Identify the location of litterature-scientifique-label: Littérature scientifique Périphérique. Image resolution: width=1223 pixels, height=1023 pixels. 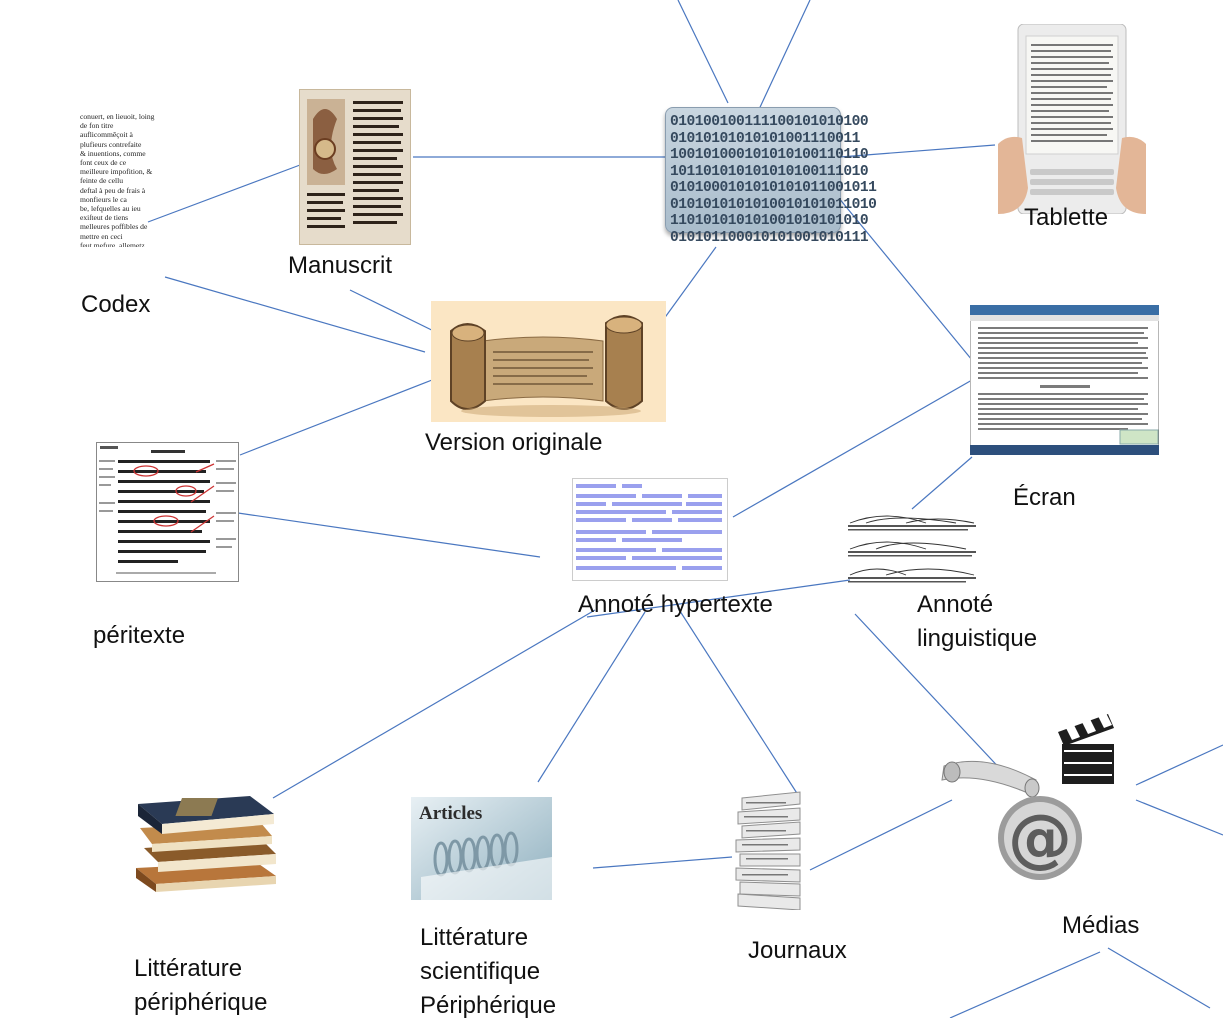
(488, 971).